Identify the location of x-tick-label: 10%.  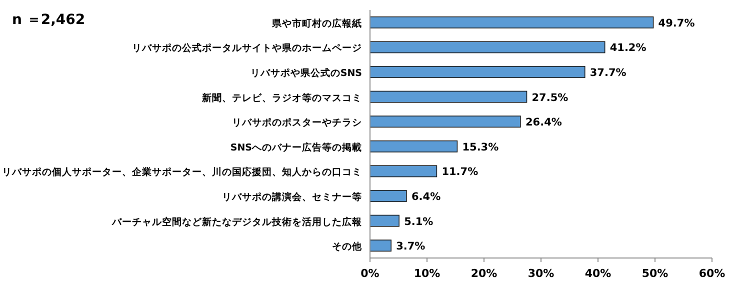
(427, 273).